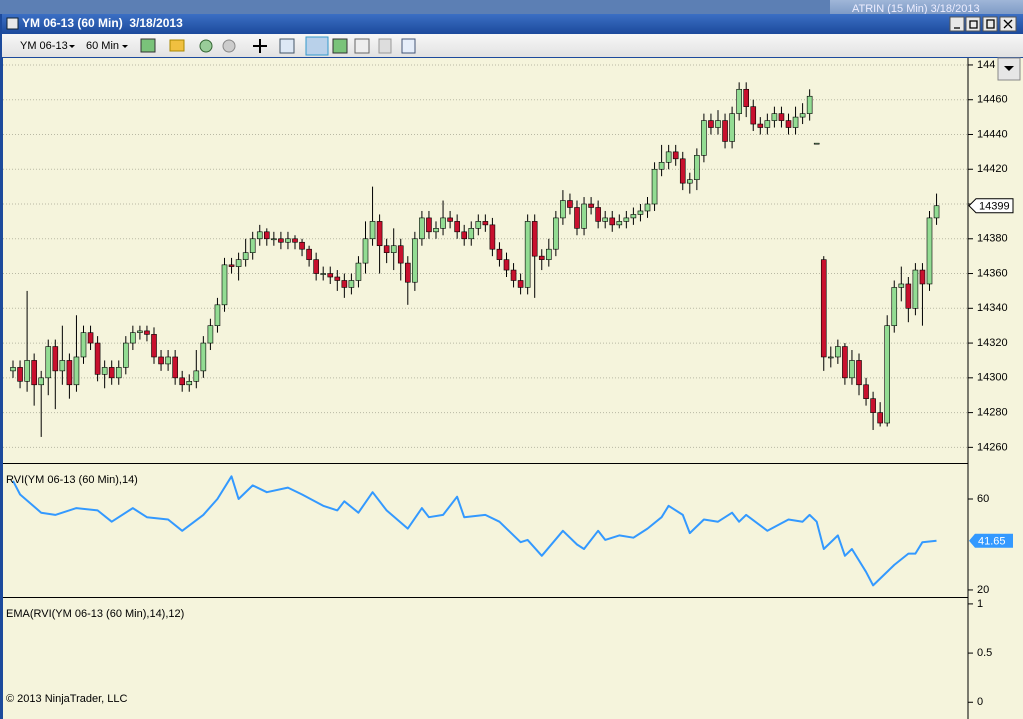  Describe the element at coordinates (984, 653) in the screenshot. I see `y-tick-label: 0.5` at that location.